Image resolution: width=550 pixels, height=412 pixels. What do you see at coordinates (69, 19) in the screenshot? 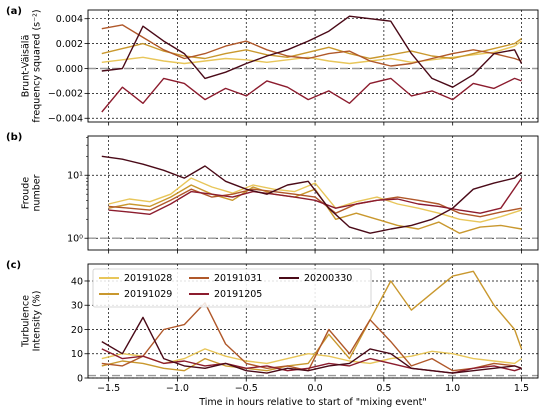
I see `y-tick-label: 0.004` at bounding box center [69, 19].